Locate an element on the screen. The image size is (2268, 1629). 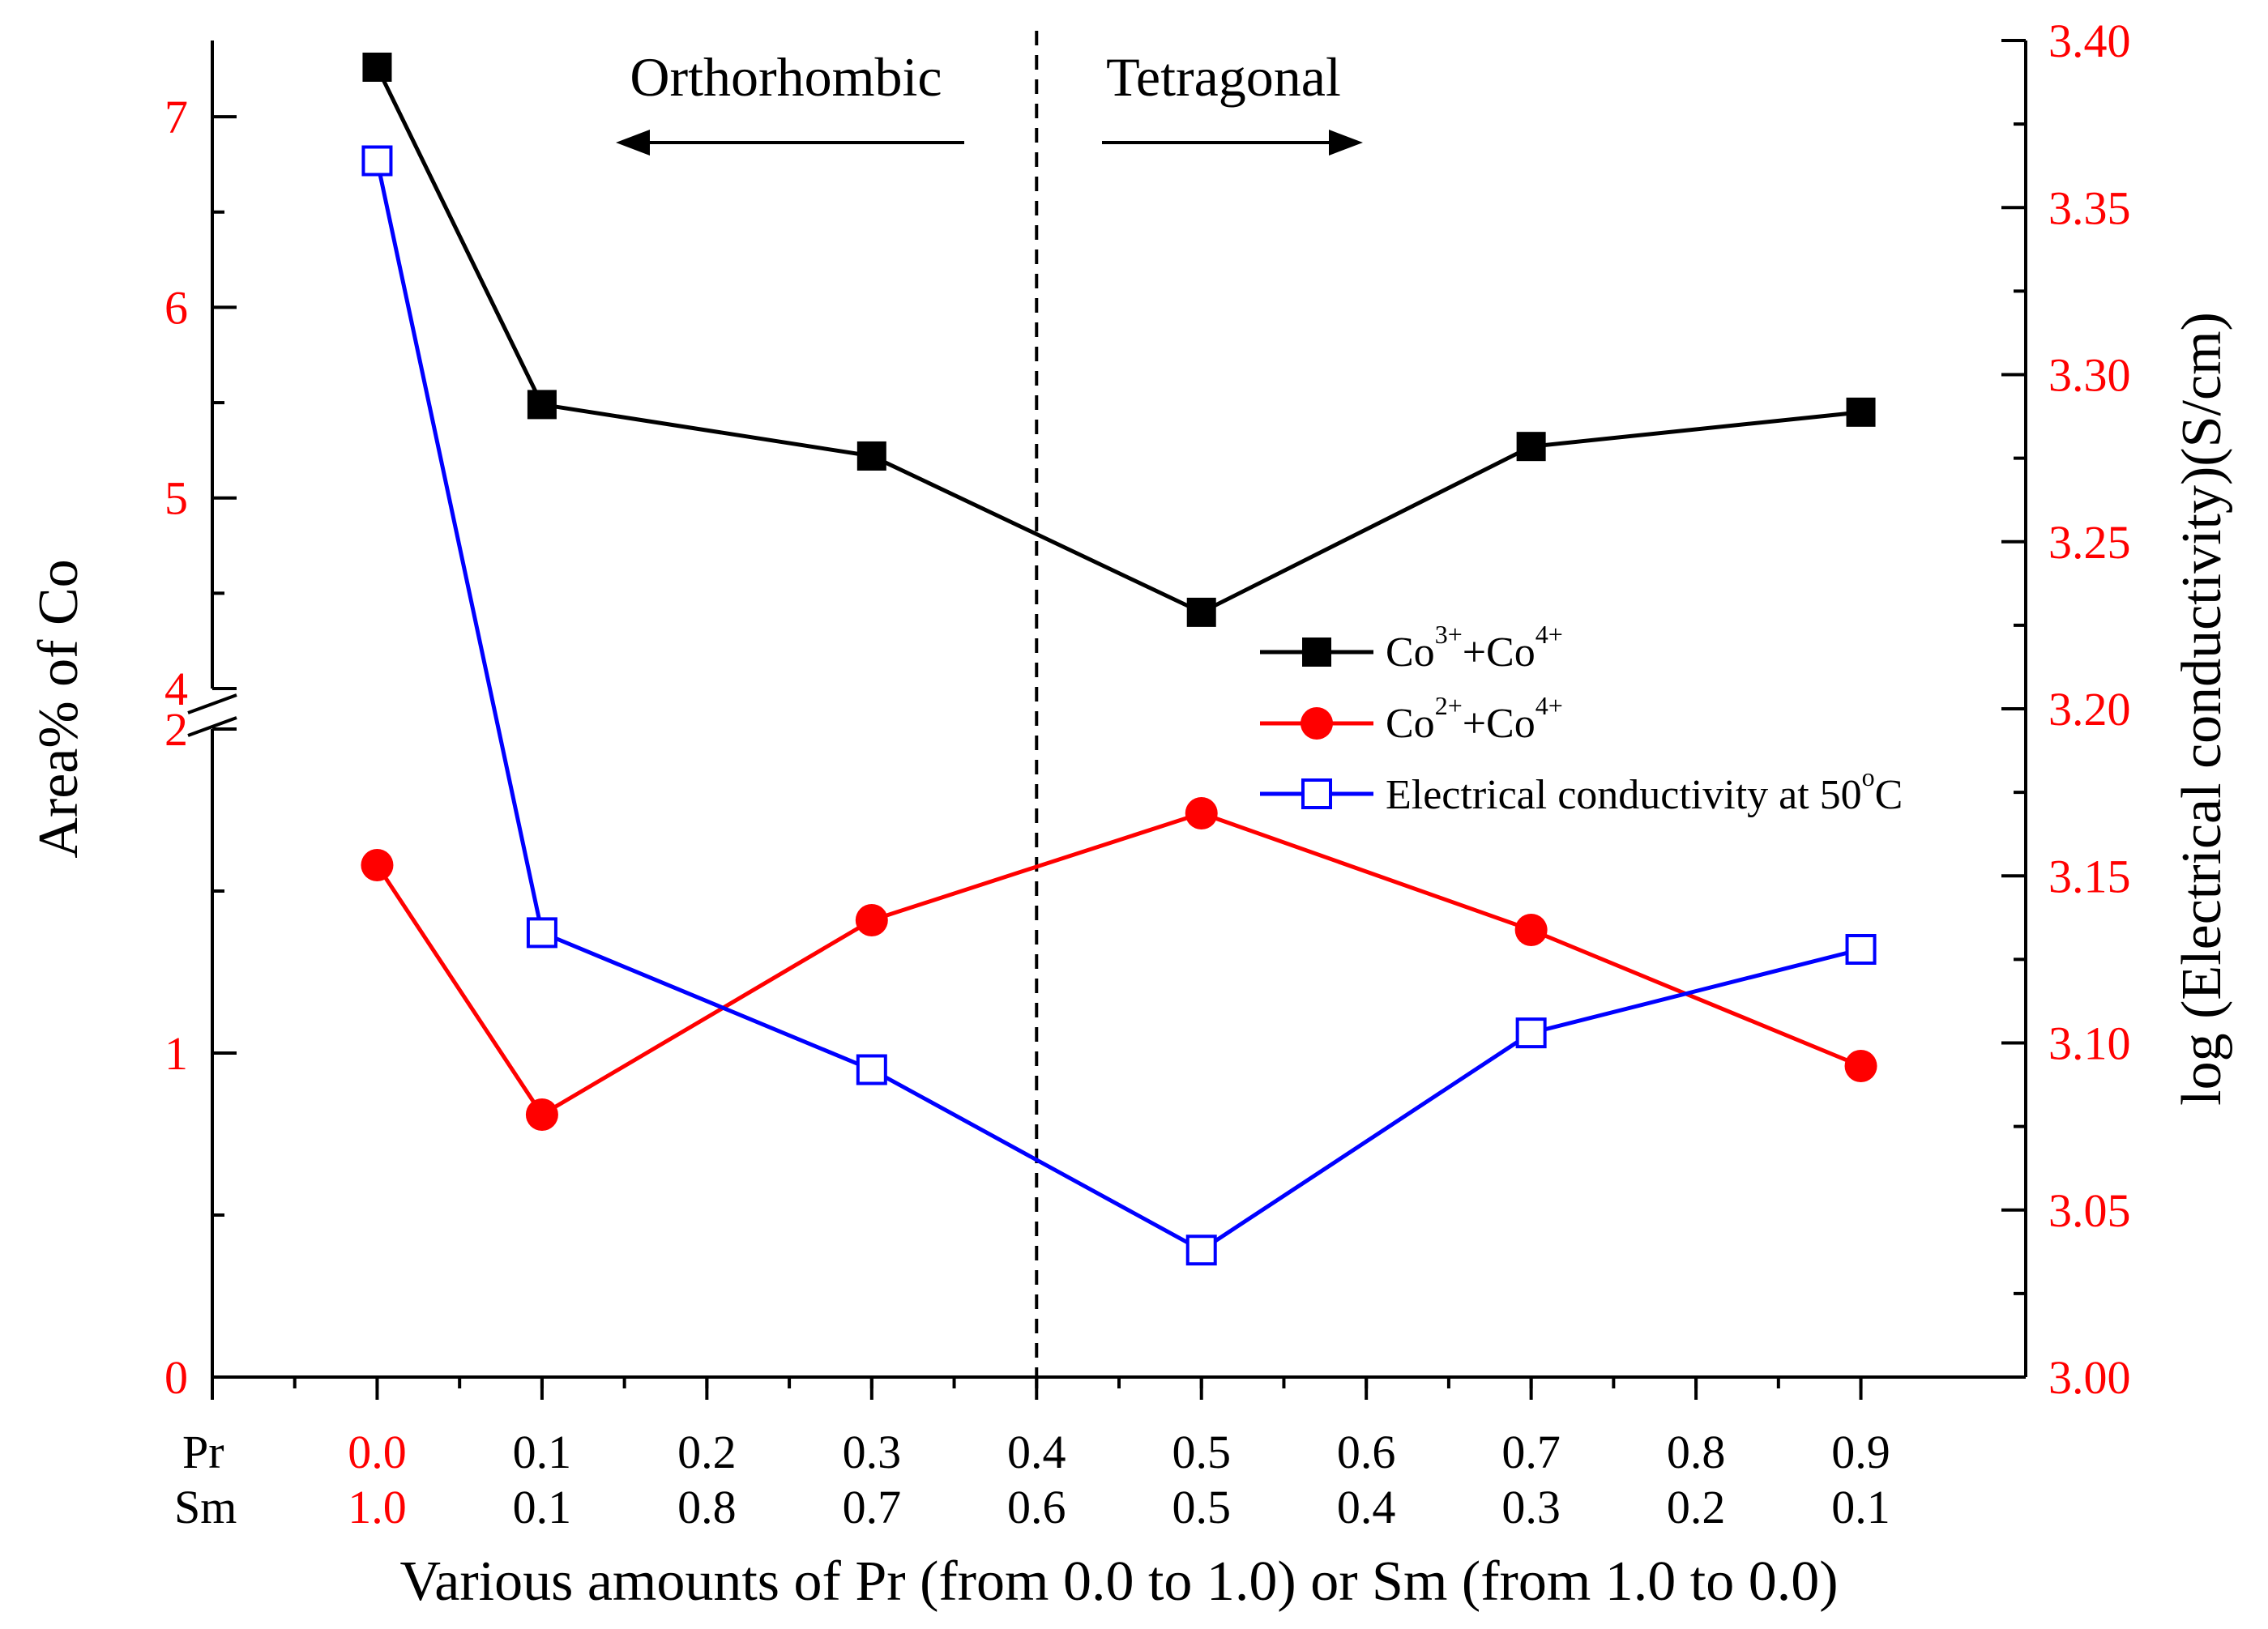
x-tick-label-pr: 0.0 is located at coordinates (377, 1452).